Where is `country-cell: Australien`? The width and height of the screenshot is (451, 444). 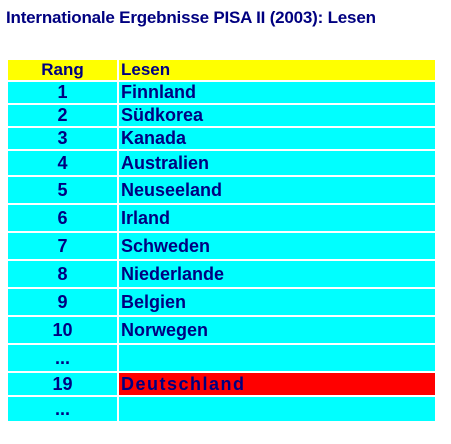 country-cell: Australien is located at coordinates (277, 163).